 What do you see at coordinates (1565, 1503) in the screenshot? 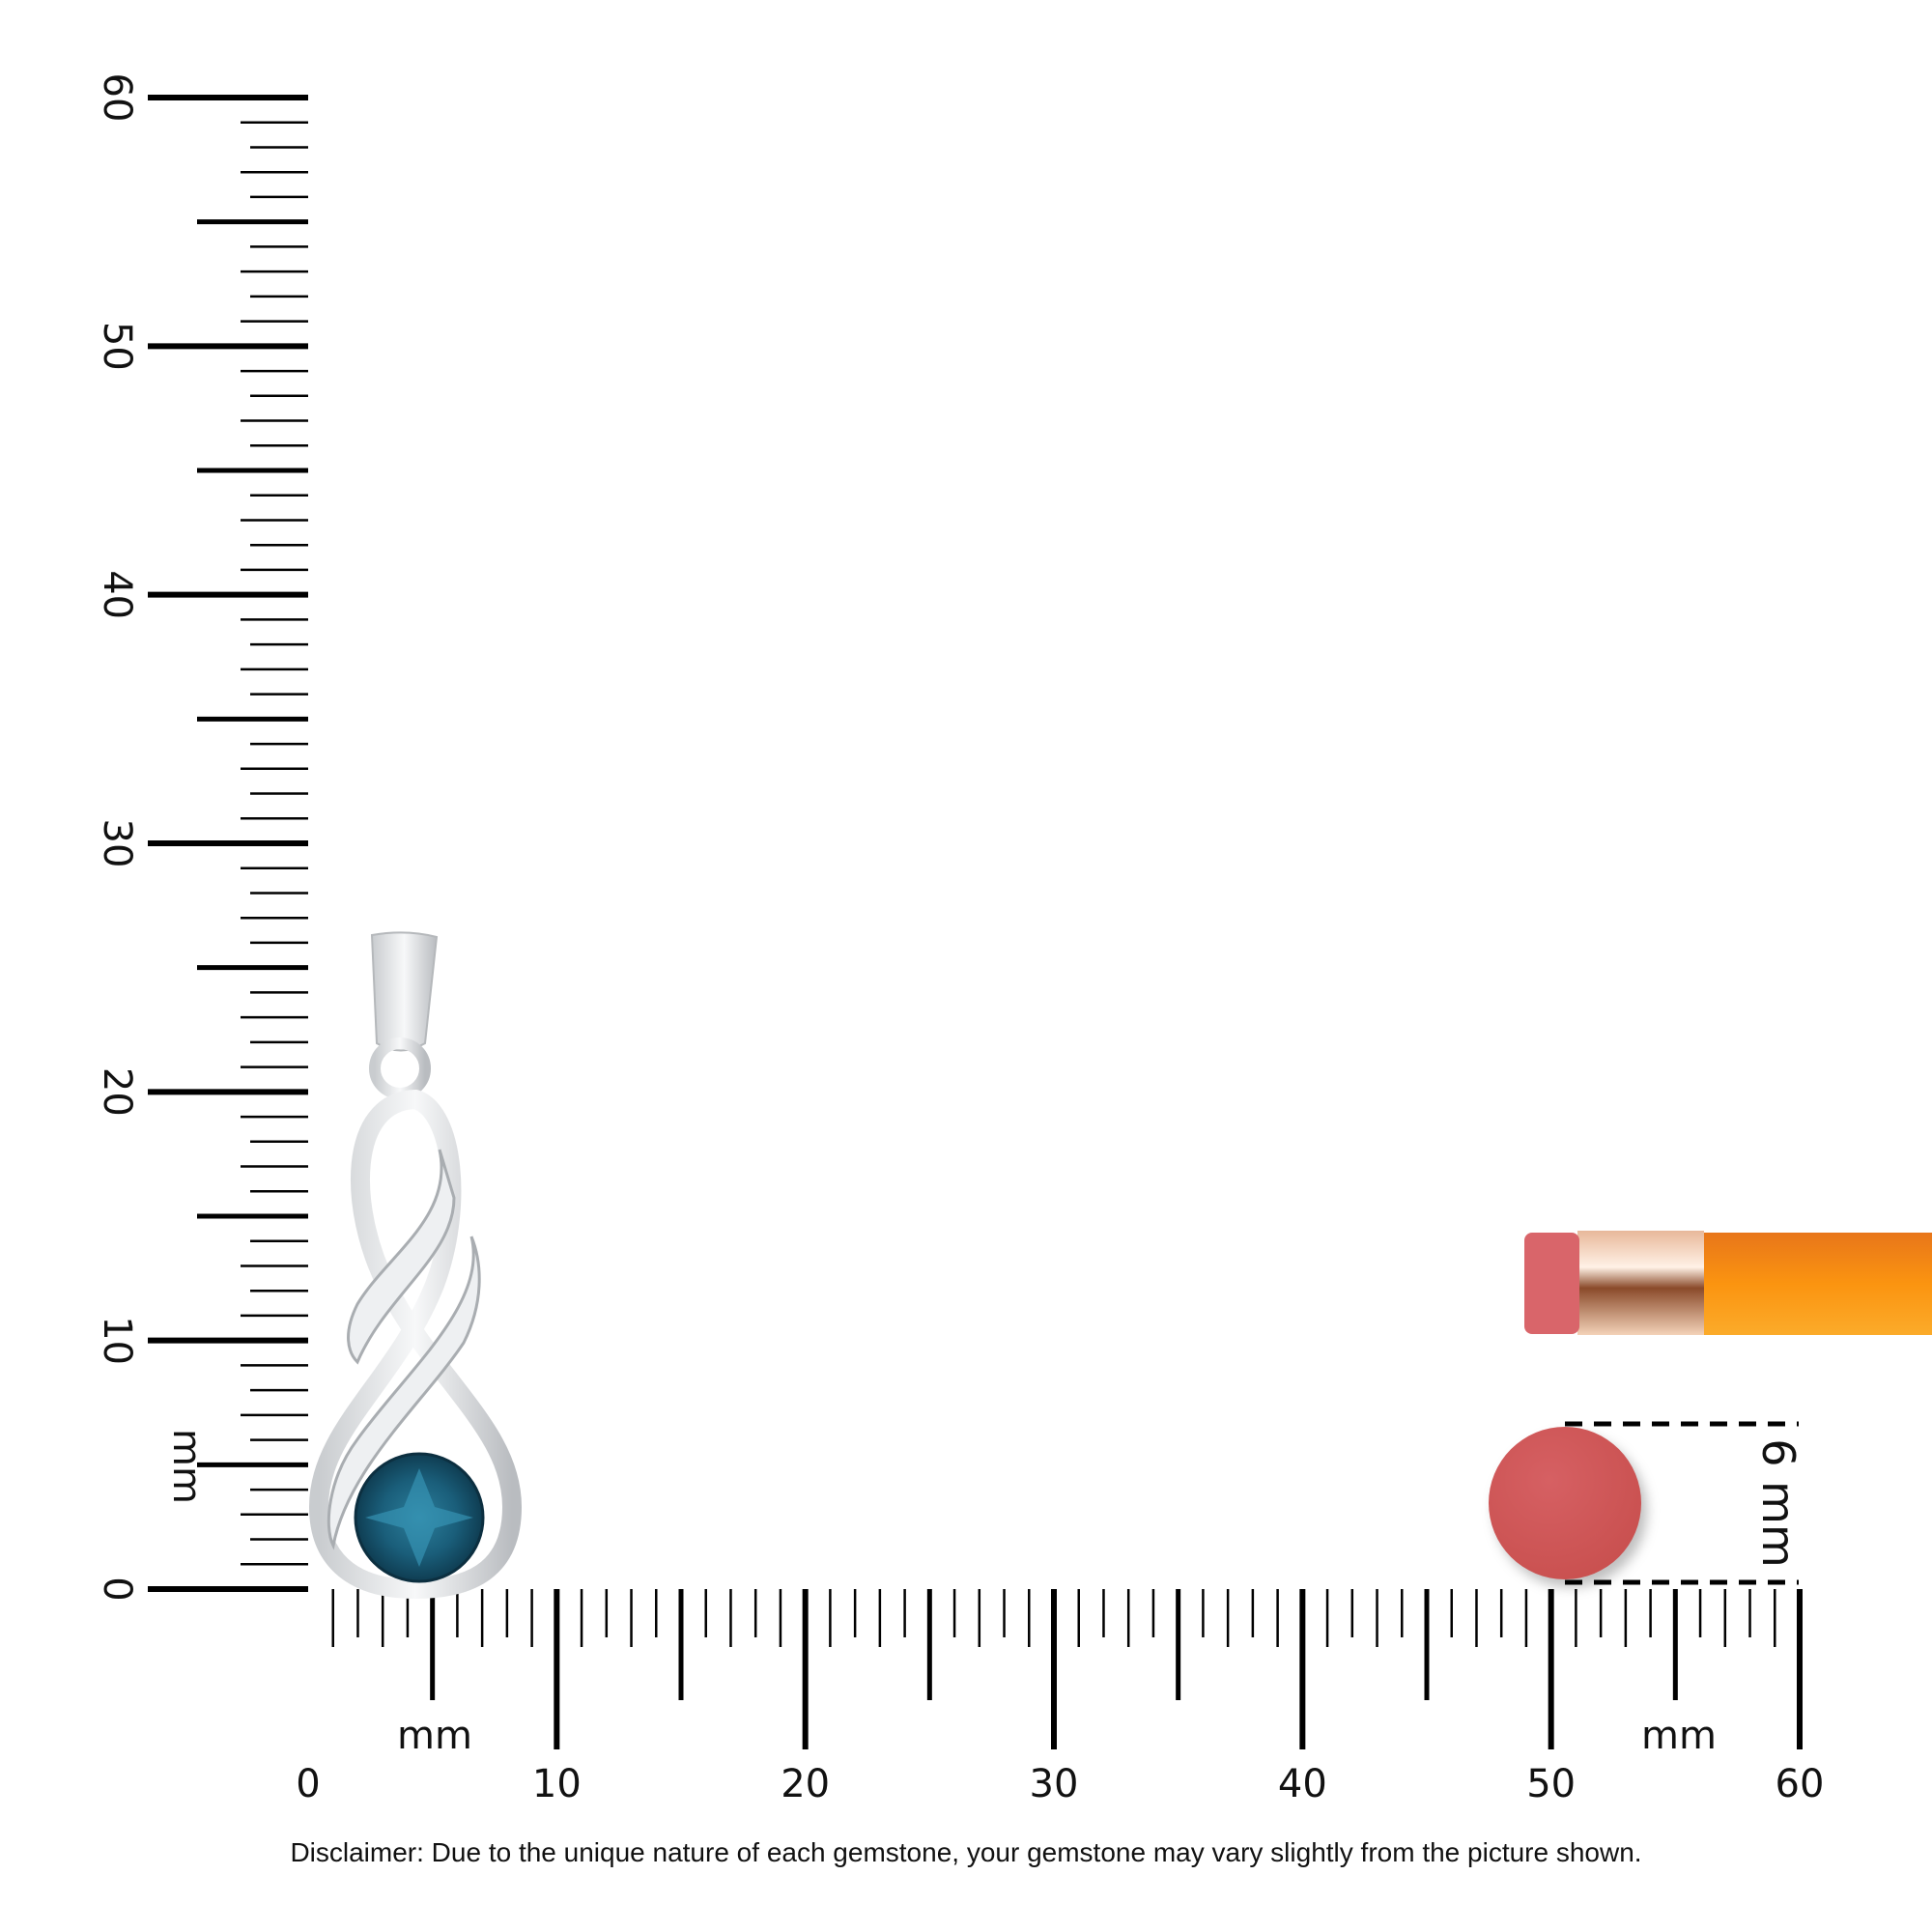
I see `reference-circle` at bounding box center [1565, 1503].